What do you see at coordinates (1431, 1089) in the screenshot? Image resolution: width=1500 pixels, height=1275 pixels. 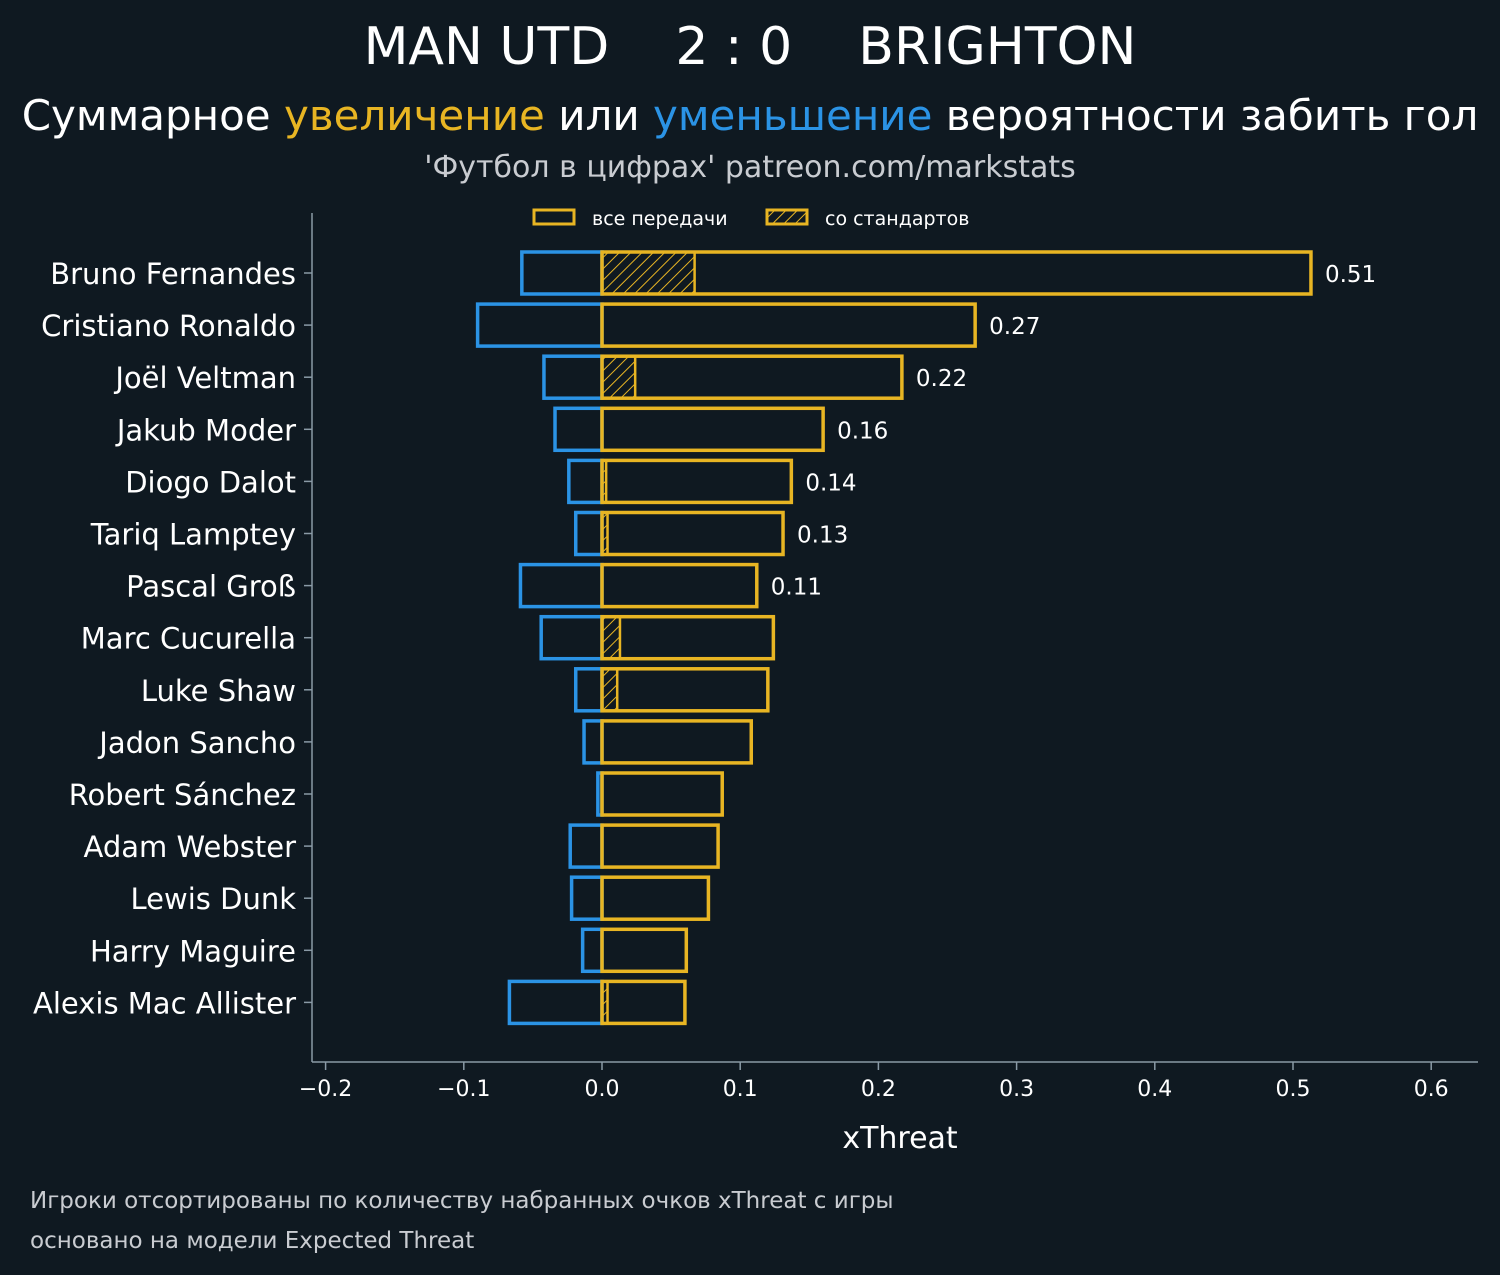 I see `x-tick-label: 0.6` at bounding box center [1431, 1089].